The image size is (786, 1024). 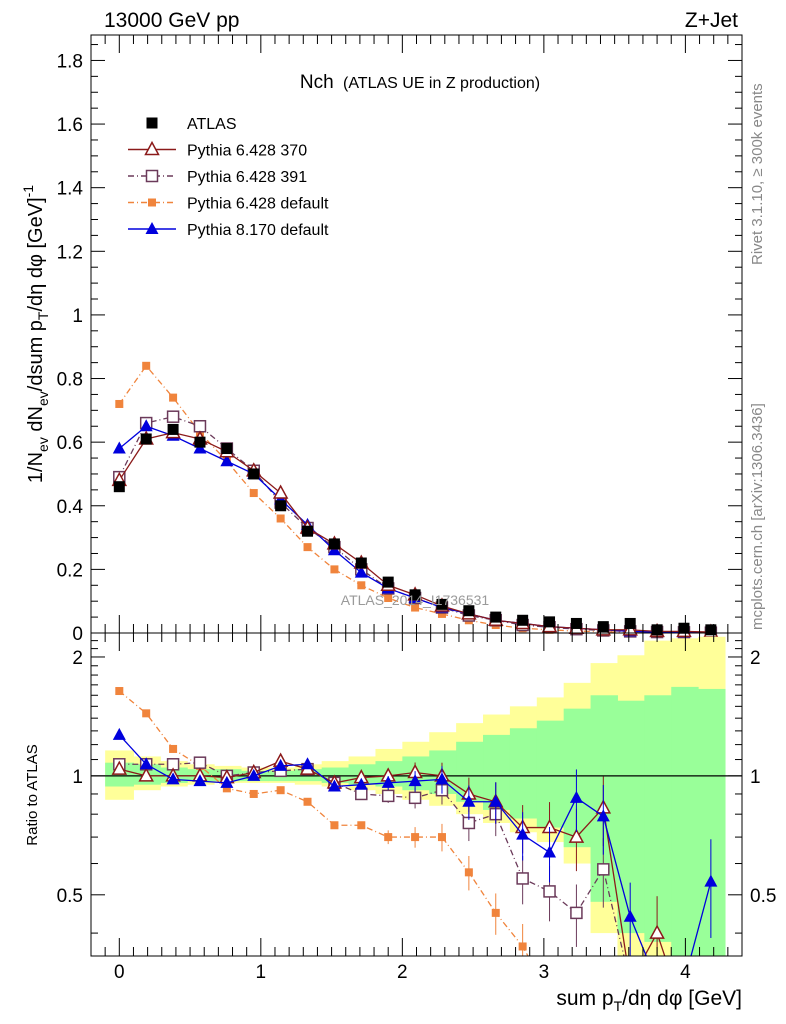 What do you see at coordinates (441, 83) in the screenshot?
I see `title-sub: (ATLAS UE in Z production)` at bounding box center [441, 83].